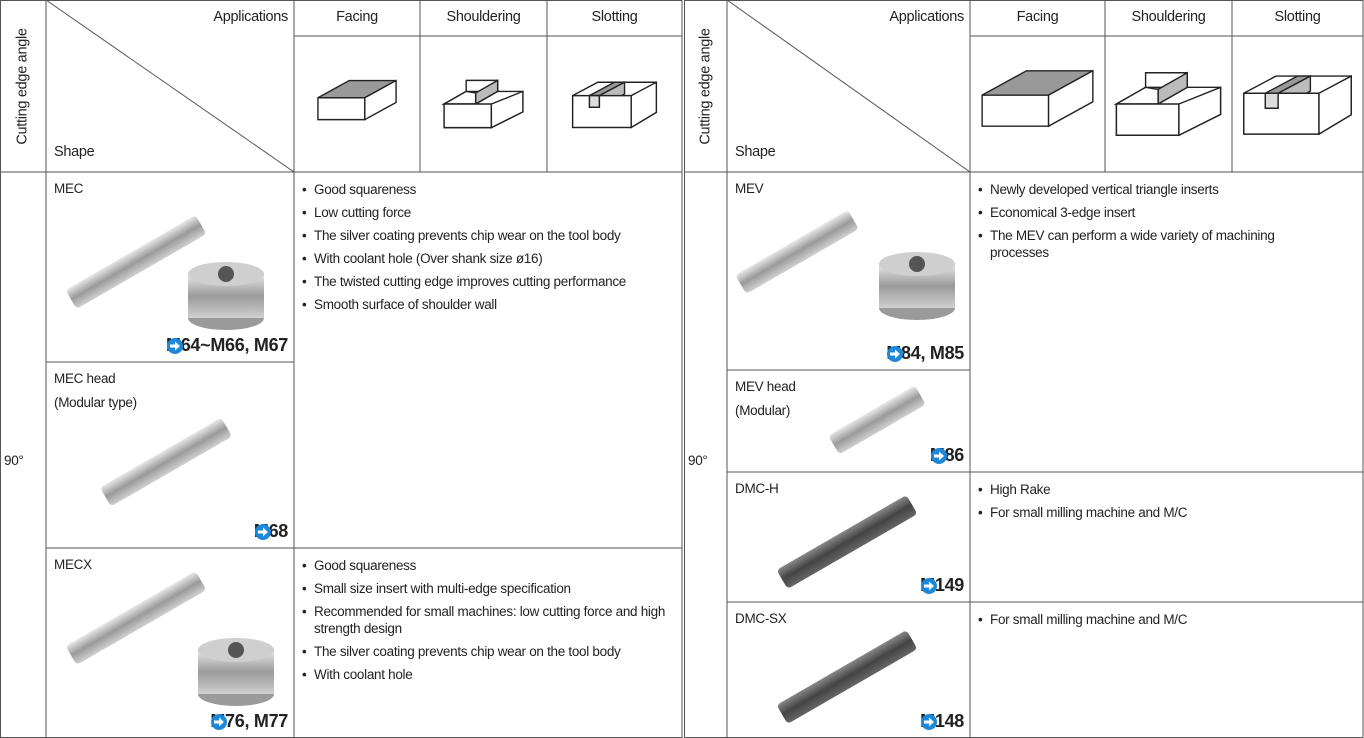 The height and width of the screenshot is (738, 1364). I want to click on tool-name: MEV head, so click(765, 386).